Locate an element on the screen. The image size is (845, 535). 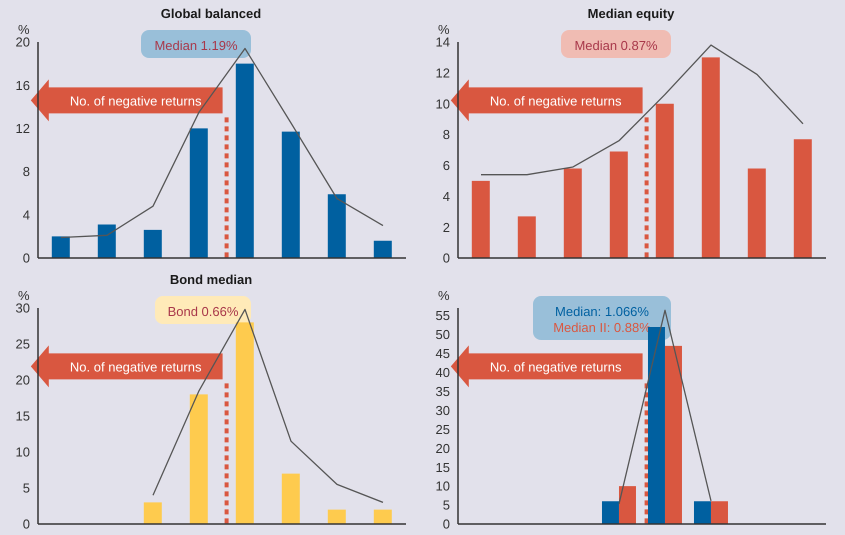
annotation: Median II: 0.88% is located at coordinates (602, 327).